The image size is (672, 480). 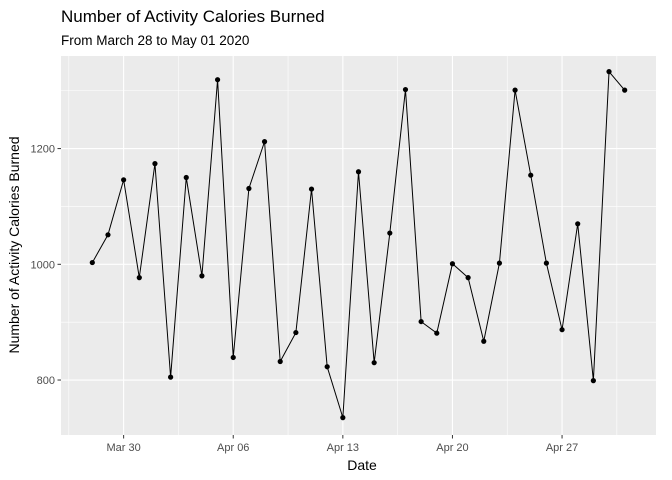 What do you see at coordinates (193, 16) in the screenshot?
I see `chart-title: Number of Activity Calories Burned` at bounding box center [193, 16].